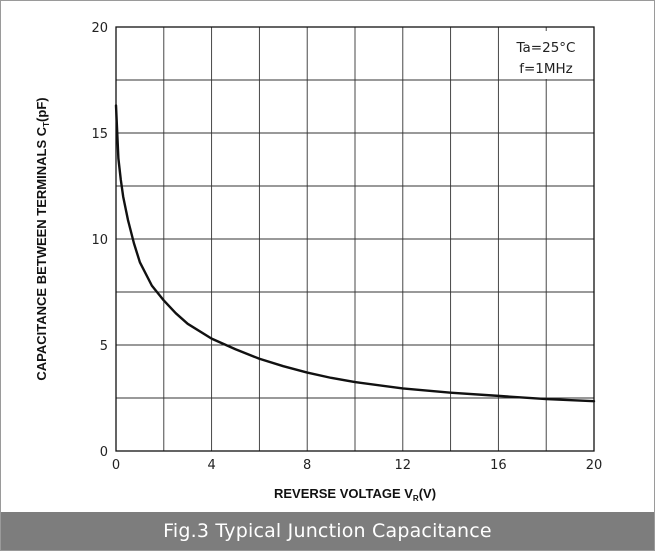 This screenshot has height=551, width=655. I want to click on y-axis-label-sub: T, so click(46, 124).